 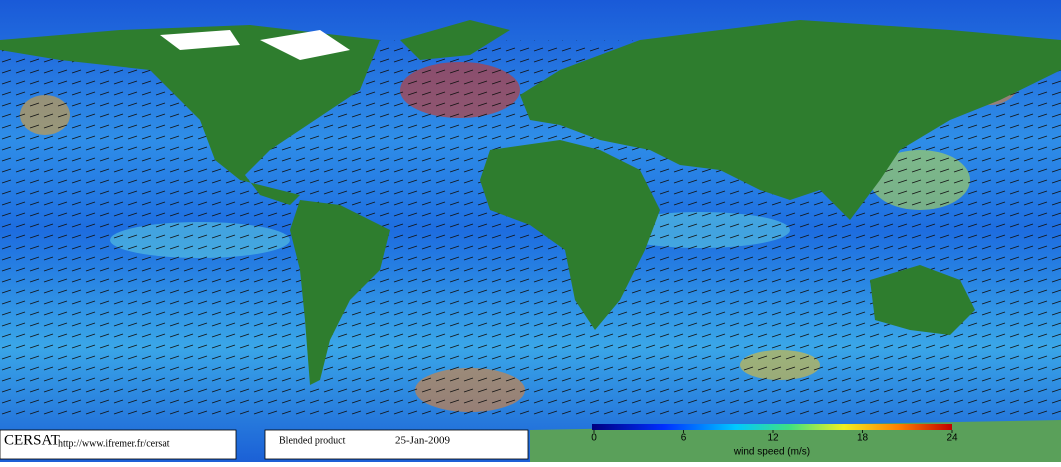 I want to click on credit-box, so click(x=118, y=444).